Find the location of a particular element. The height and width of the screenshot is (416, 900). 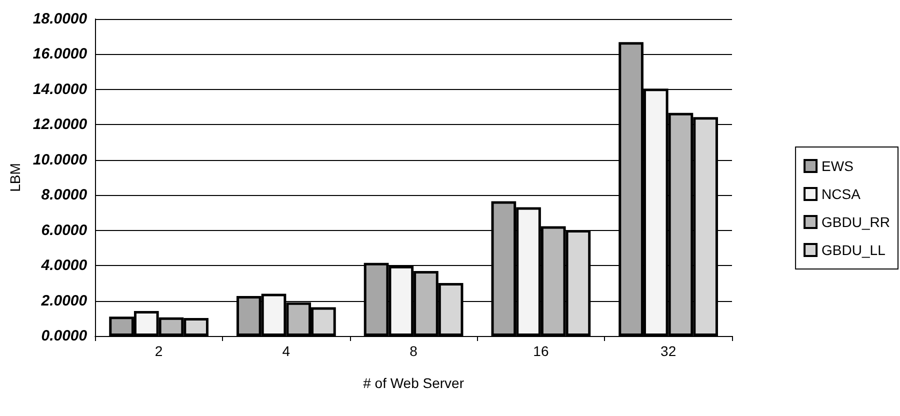

y-tick-label: 14.0000 is located at coordinates (60, 89).